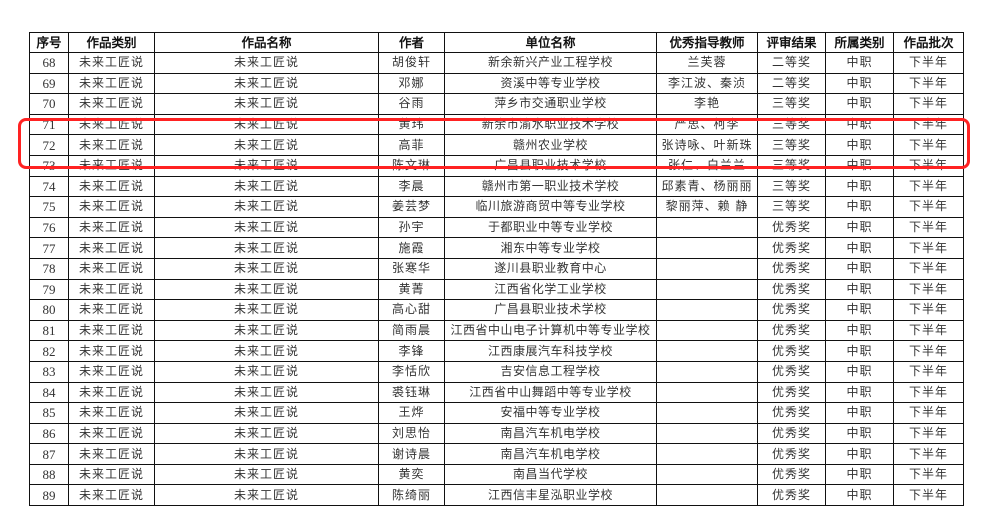  Describe the element at coordinates (707, 165) in the screenshot. I see `cell-instructor: 张仁、白兰兰` at that location.